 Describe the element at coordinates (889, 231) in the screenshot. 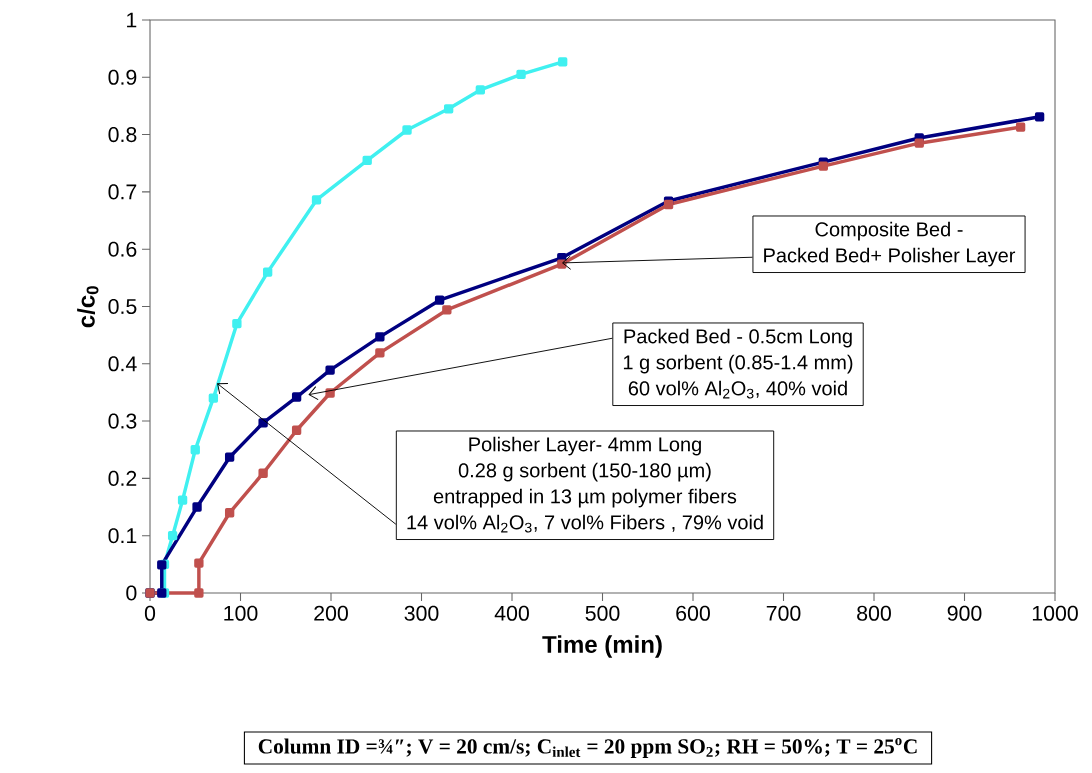

I see `annotation: Composite Bed -` at that location.